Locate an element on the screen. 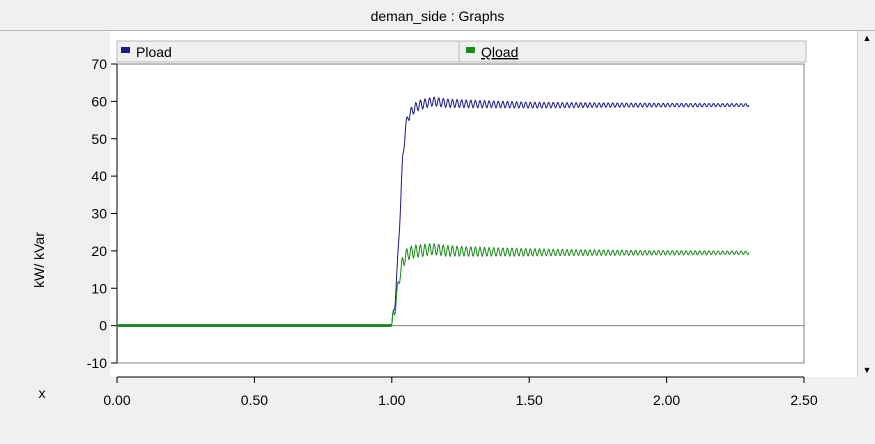  y-axis: 70 60 50 40 30 20 10 0 -10 is located at coordinates (102, 213).